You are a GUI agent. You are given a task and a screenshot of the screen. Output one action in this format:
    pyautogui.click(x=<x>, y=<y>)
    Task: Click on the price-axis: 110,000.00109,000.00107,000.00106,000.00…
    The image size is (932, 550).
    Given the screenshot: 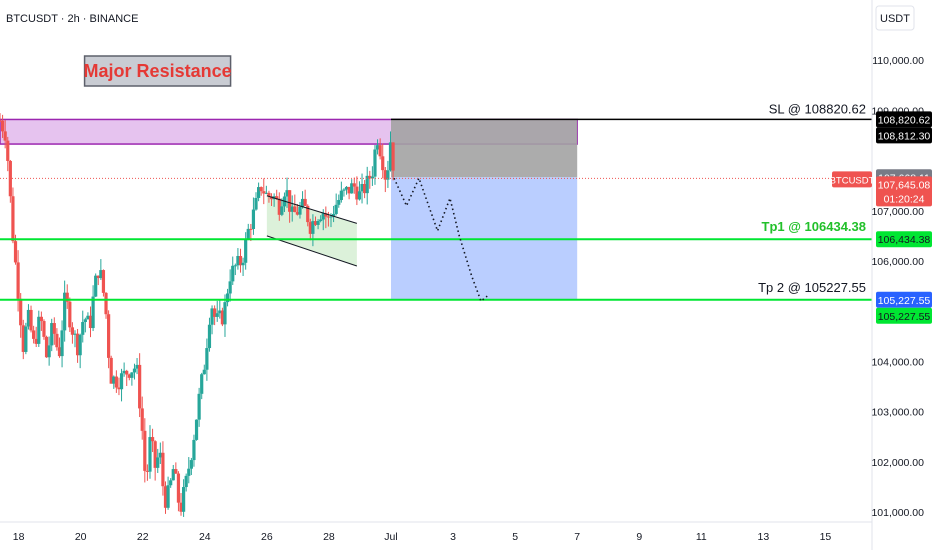 What is the action you would take?
    pyautogui.click(x=881, y=275)
    